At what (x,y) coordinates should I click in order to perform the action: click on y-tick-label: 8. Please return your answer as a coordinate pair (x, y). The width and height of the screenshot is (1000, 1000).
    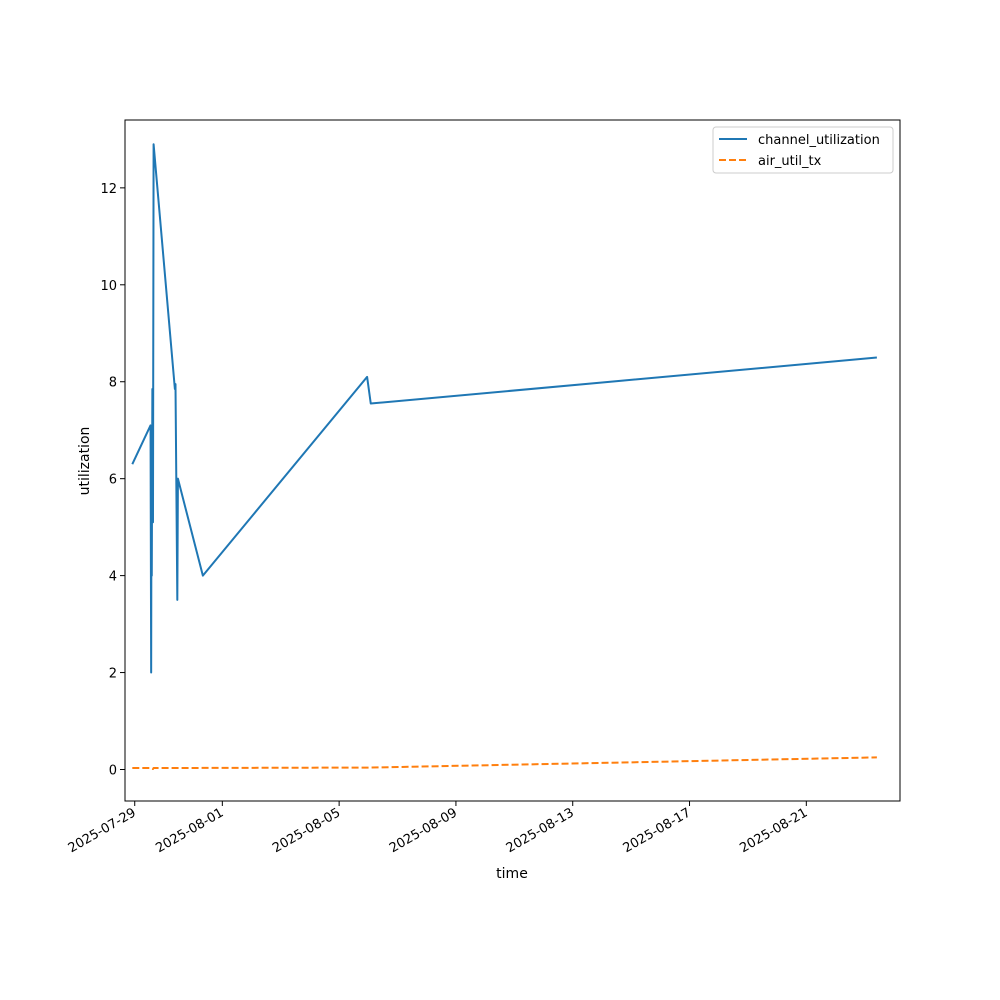
    Looking at the image, I should click on (113, 383).